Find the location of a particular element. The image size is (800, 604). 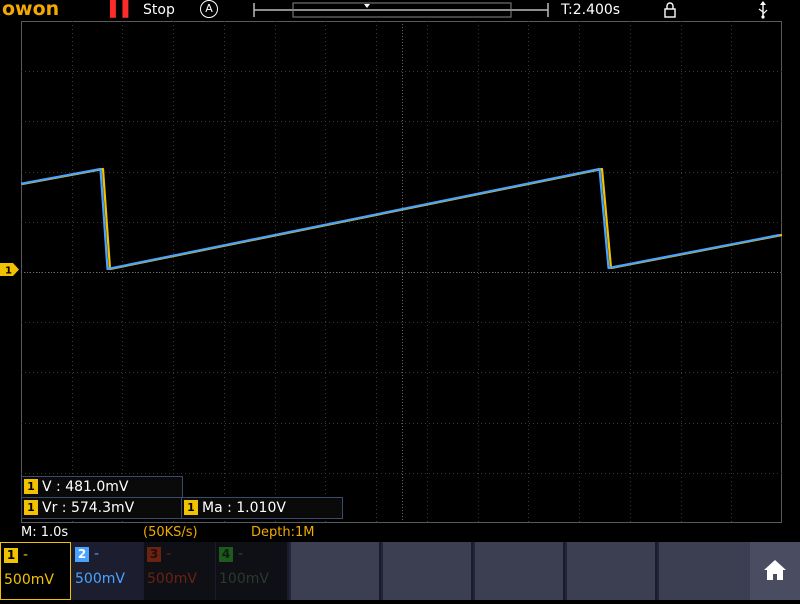

ch4-scale: 100mV is located at coordinates (244, 579).